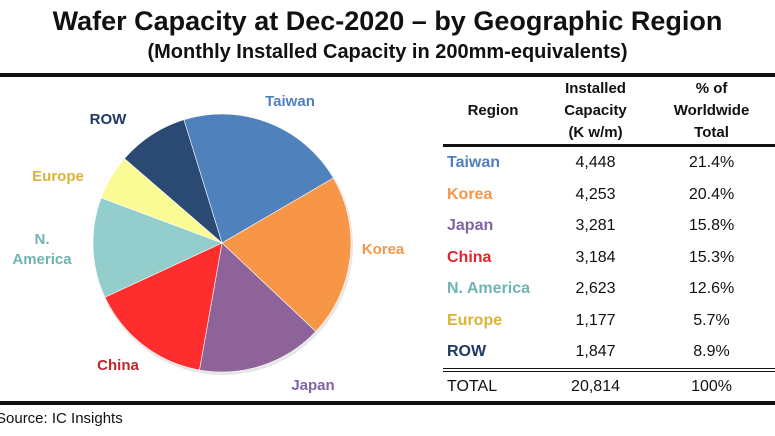 The height and width of the screenshot is (436, 775). What do you see at coordinates (42, 249) in the screenshot?
I see `pie-label-n-america: N. America` at bounding box center [42, 249].